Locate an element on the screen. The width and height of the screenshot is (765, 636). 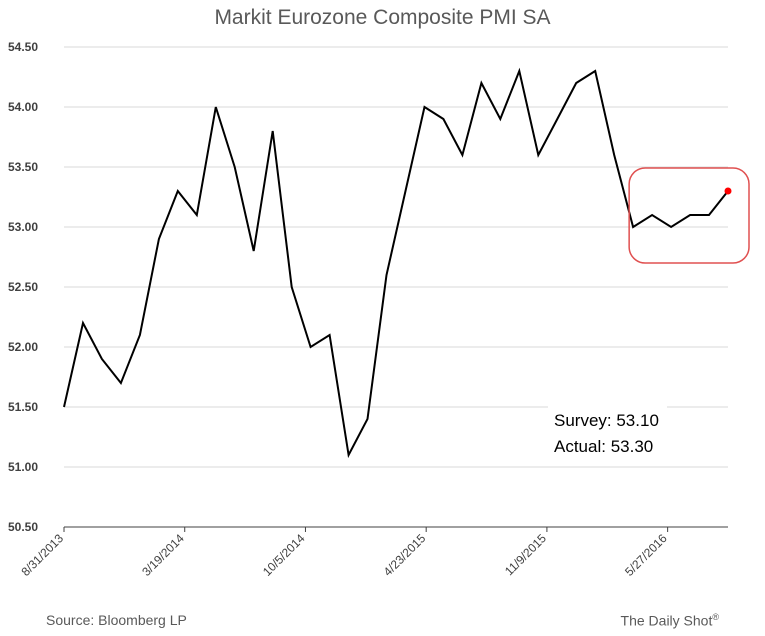
x-tick-label: 3/19/2014 is located at coordinates (163, 555).